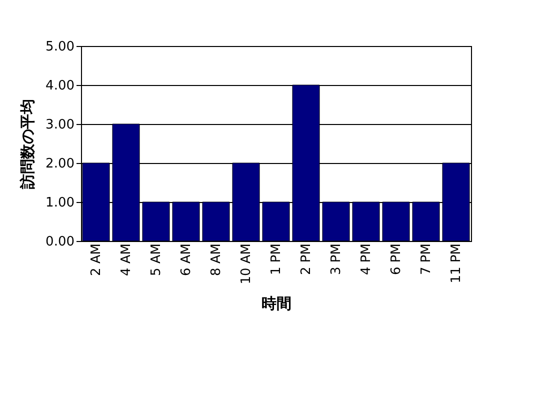  I want to click on x-tick-label: 8 AM, so click(216, 260).